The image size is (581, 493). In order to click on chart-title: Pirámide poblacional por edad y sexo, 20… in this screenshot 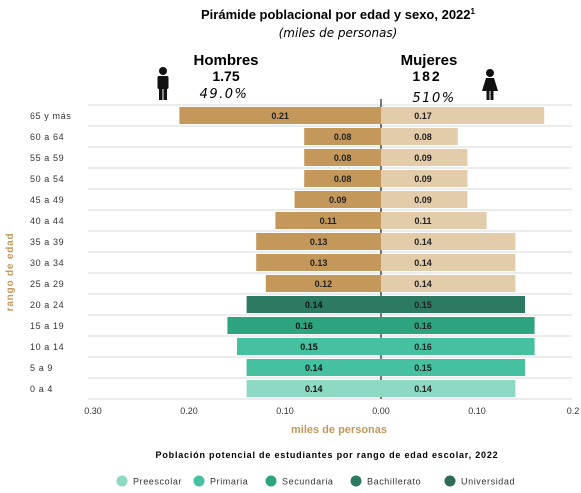, I will do `click(338, 14)`.